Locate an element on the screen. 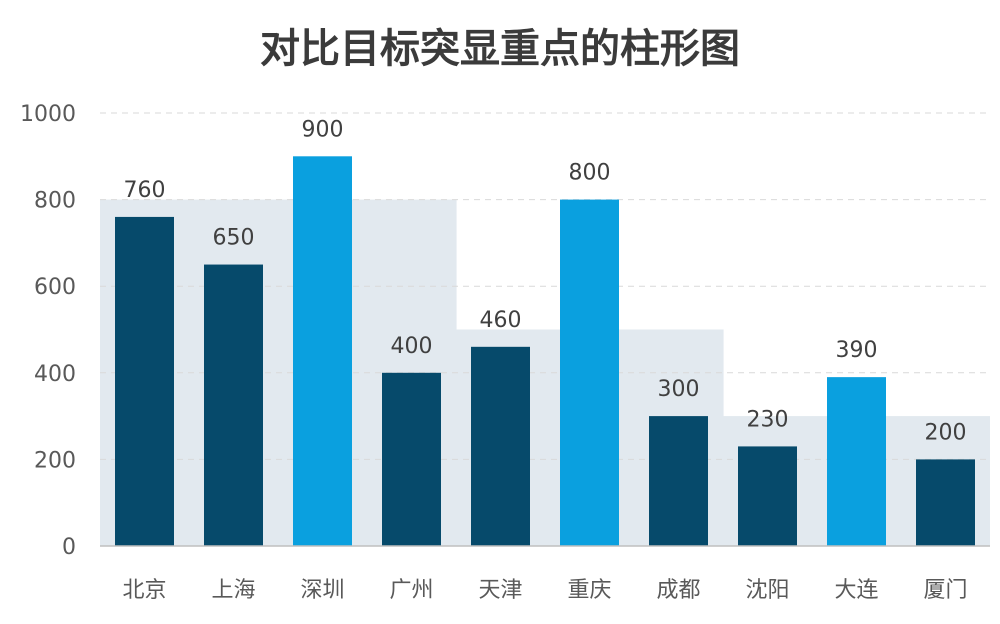 The width and height of the screenshot is (1000, 624). value-label: 300 is located at coordinates (679, 389).